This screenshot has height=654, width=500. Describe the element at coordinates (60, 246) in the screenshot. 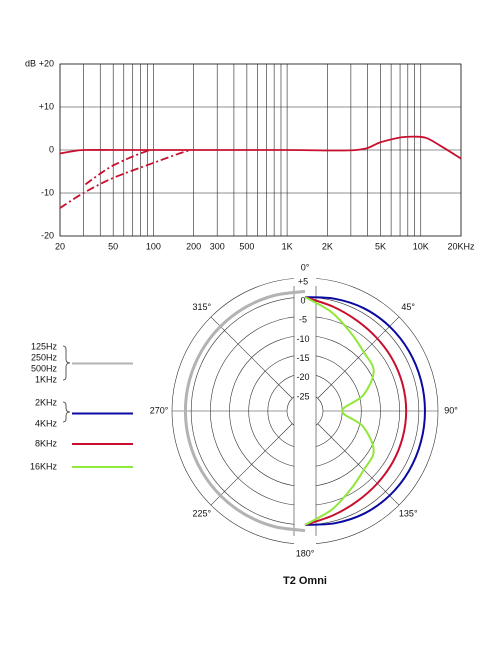

I see `x-tick-label: 20` at that location.